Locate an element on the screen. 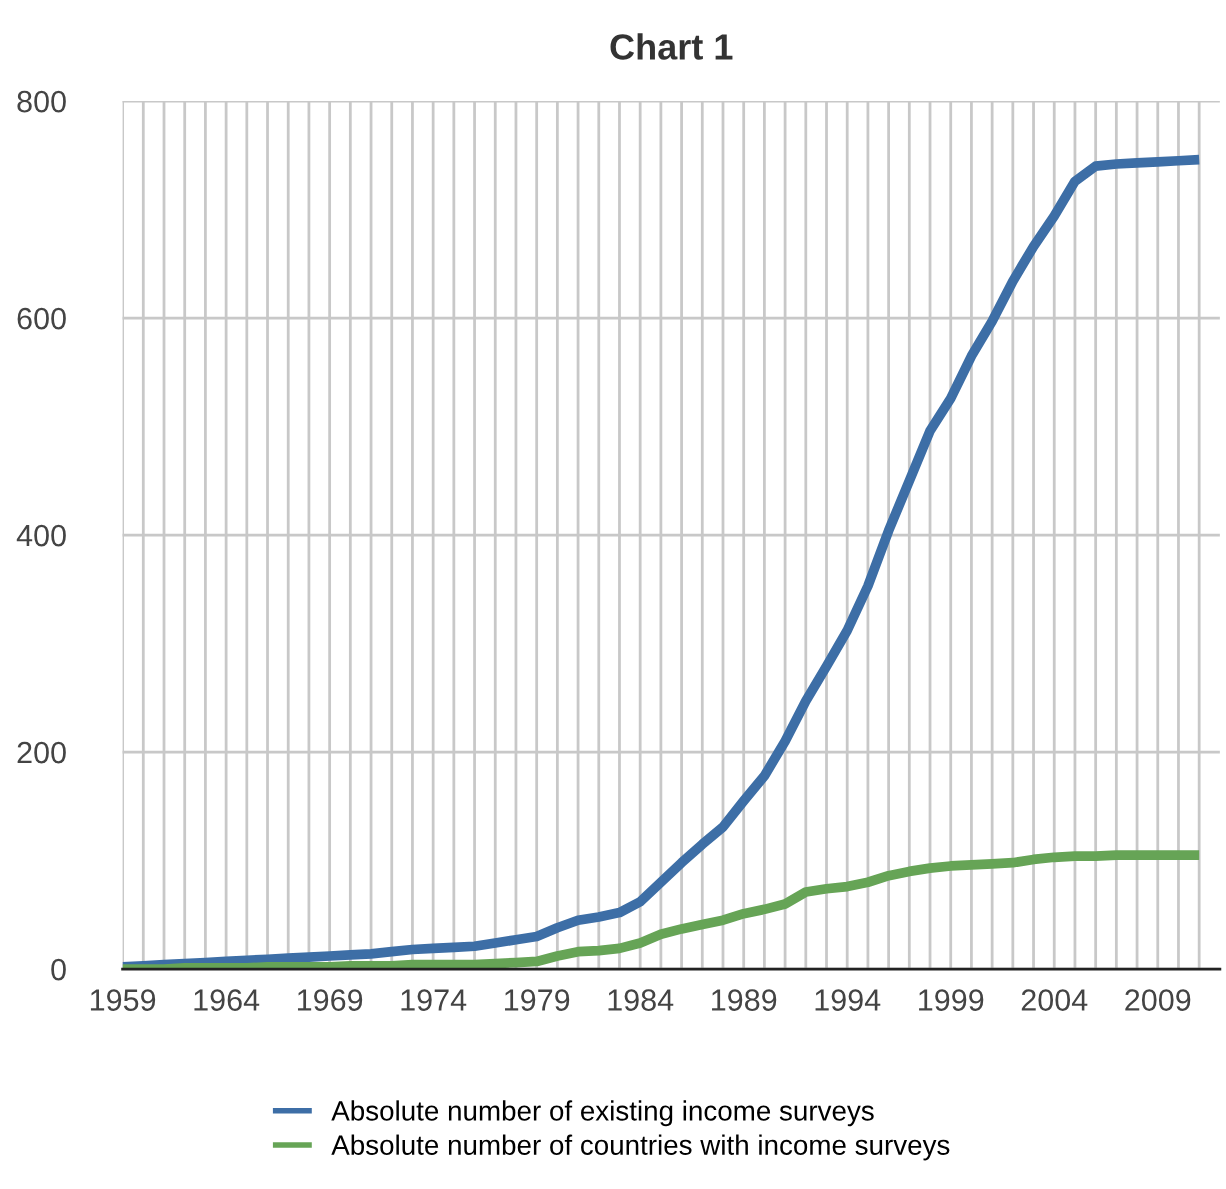  x-tick-label: 1999 is located at coordinates (951, 1000).